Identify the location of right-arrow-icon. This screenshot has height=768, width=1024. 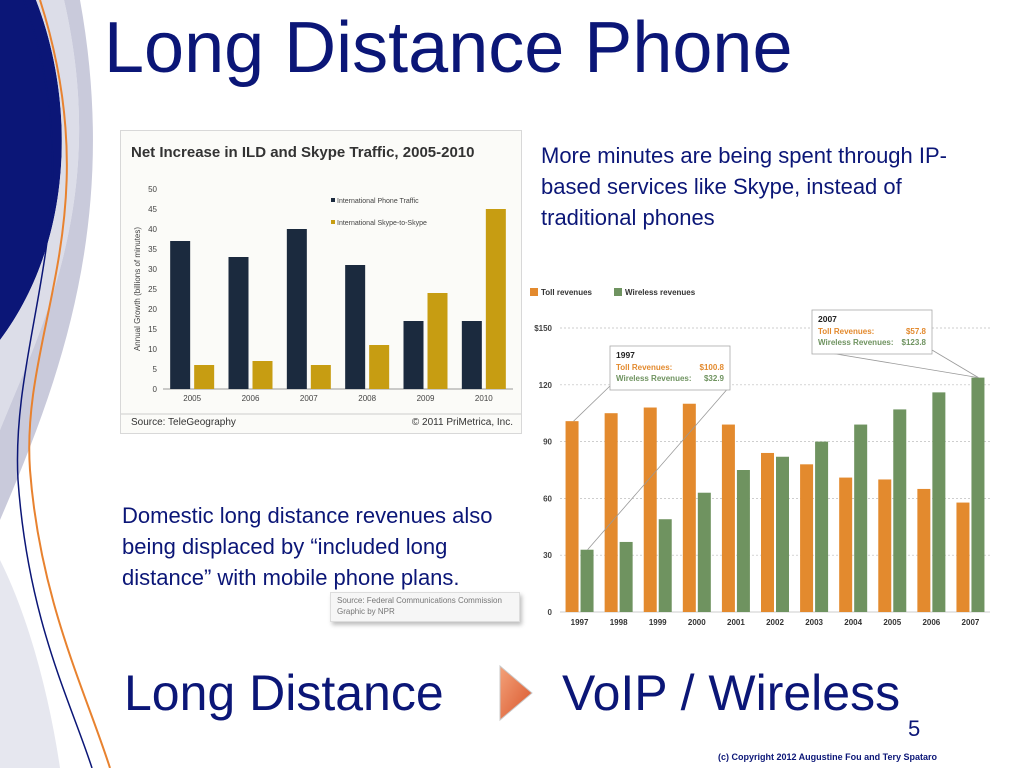
(516, 693).